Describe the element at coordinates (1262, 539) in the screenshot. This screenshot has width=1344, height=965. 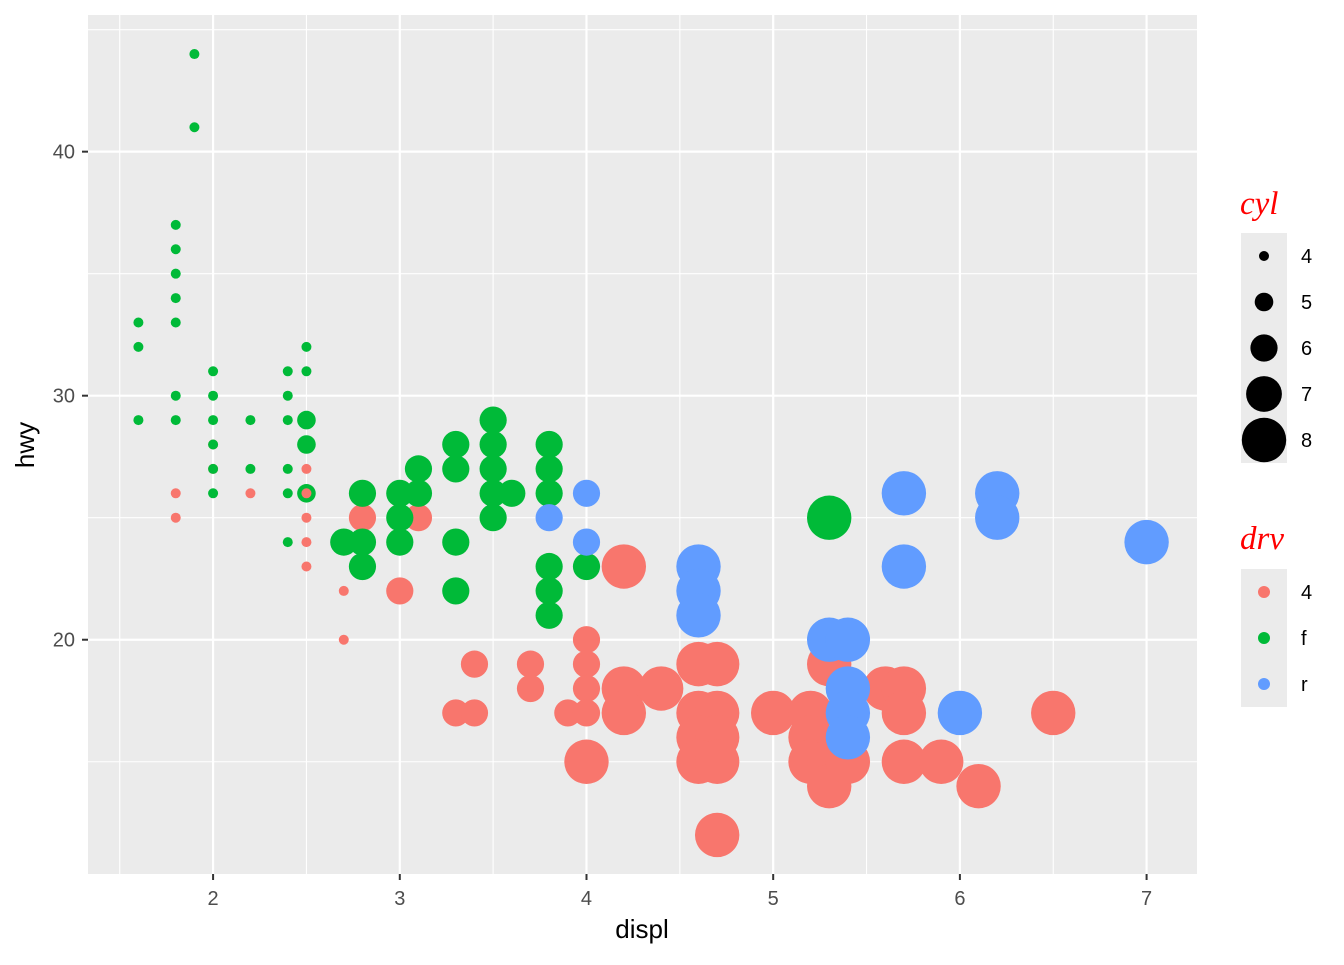
I see `color-legend-title: drv` at that location.